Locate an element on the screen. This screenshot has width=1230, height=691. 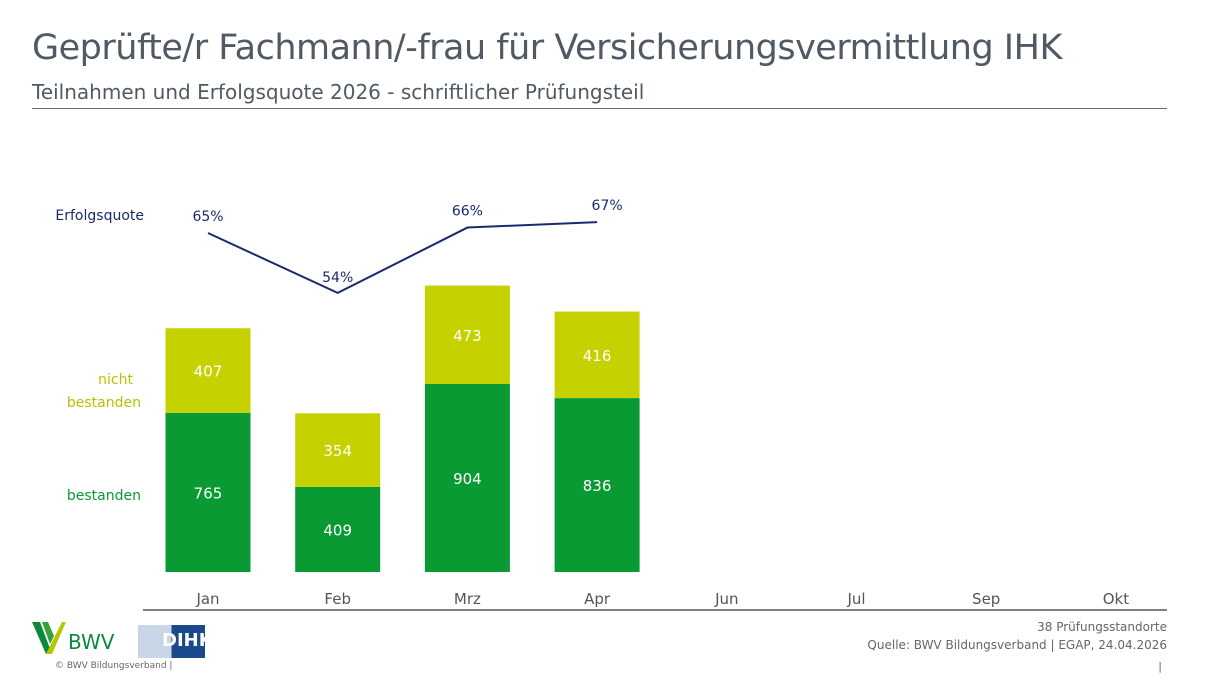
bar-bestanden-Apr is located at coordinates (597, 485).